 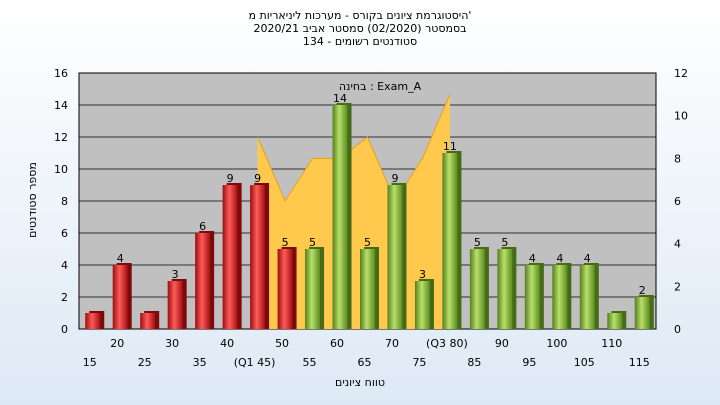 I want to click on y2-tick-label: 8, so click(x=677, y=158).